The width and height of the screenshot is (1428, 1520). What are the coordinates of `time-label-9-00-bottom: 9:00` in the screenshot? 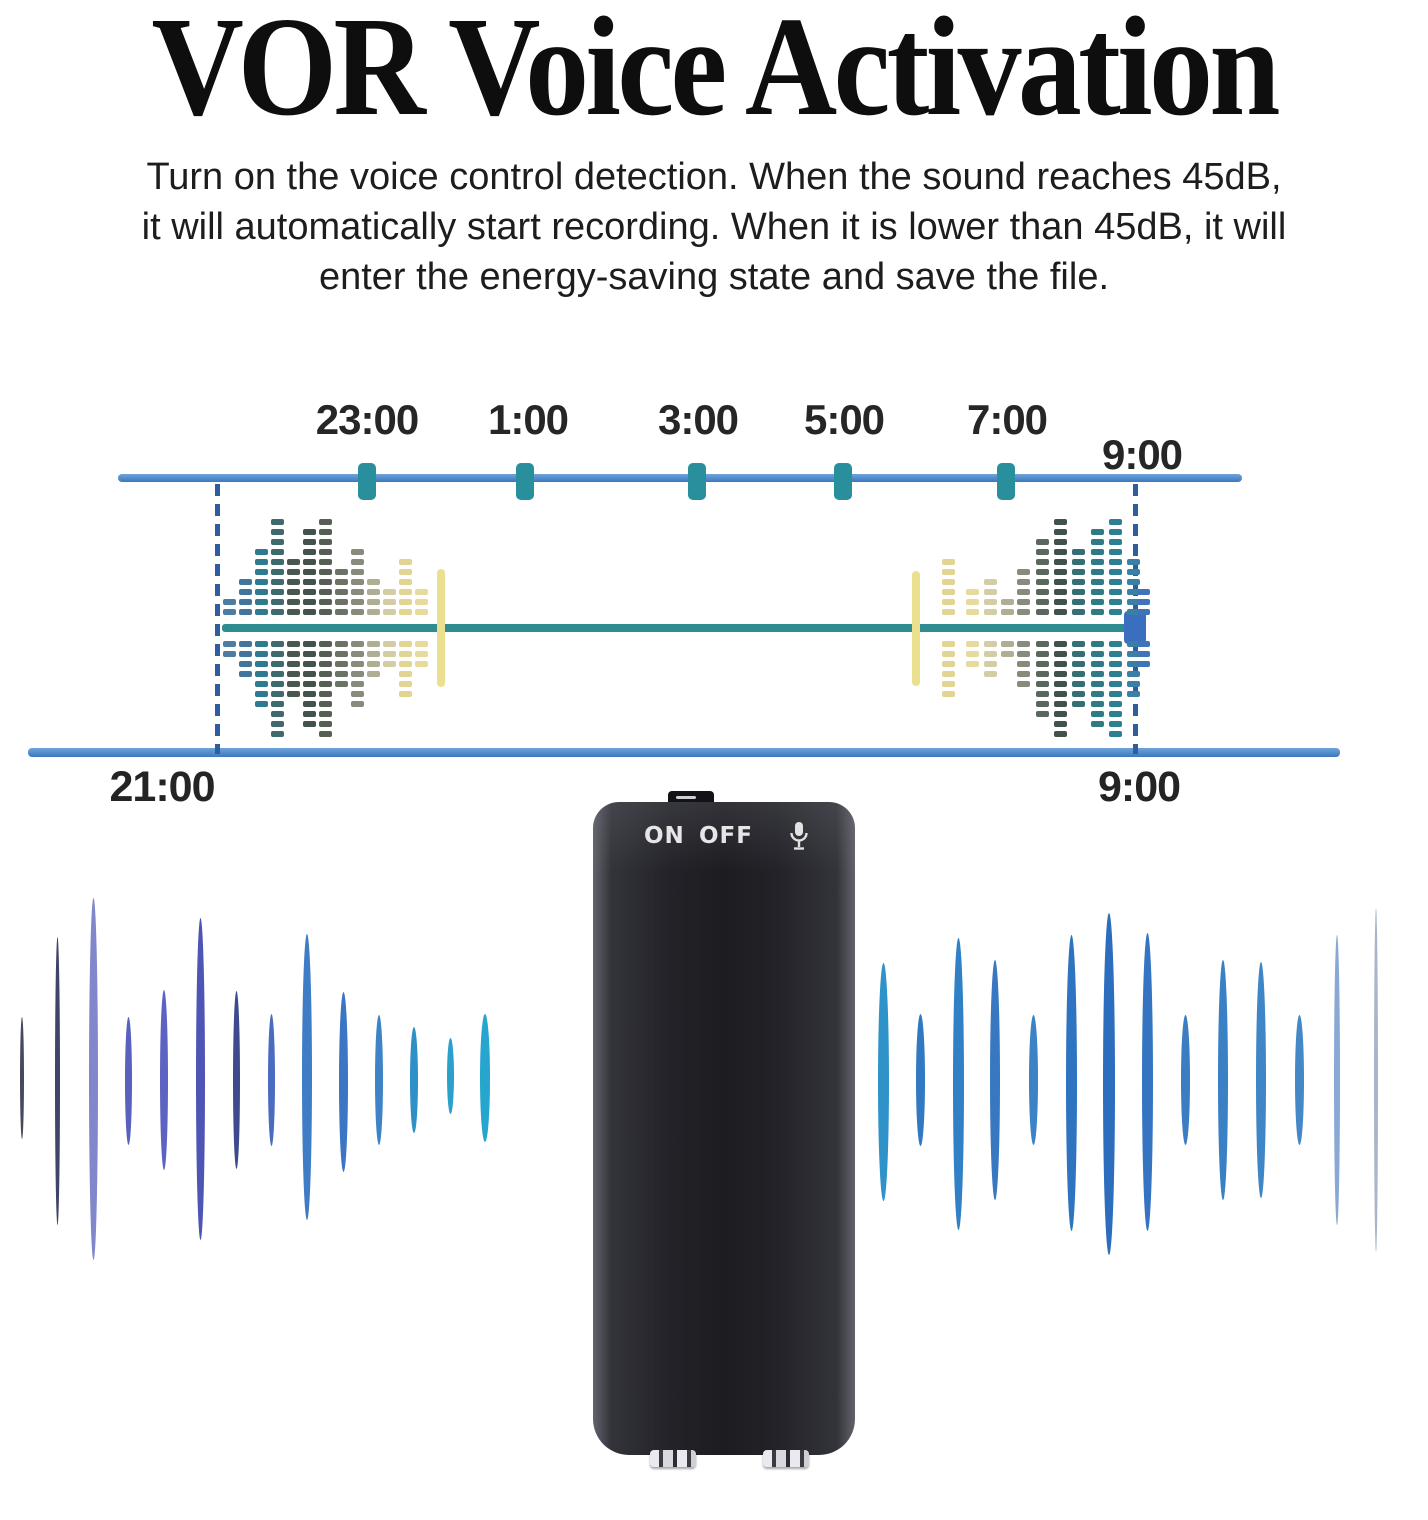 It's located at (1139, 787).